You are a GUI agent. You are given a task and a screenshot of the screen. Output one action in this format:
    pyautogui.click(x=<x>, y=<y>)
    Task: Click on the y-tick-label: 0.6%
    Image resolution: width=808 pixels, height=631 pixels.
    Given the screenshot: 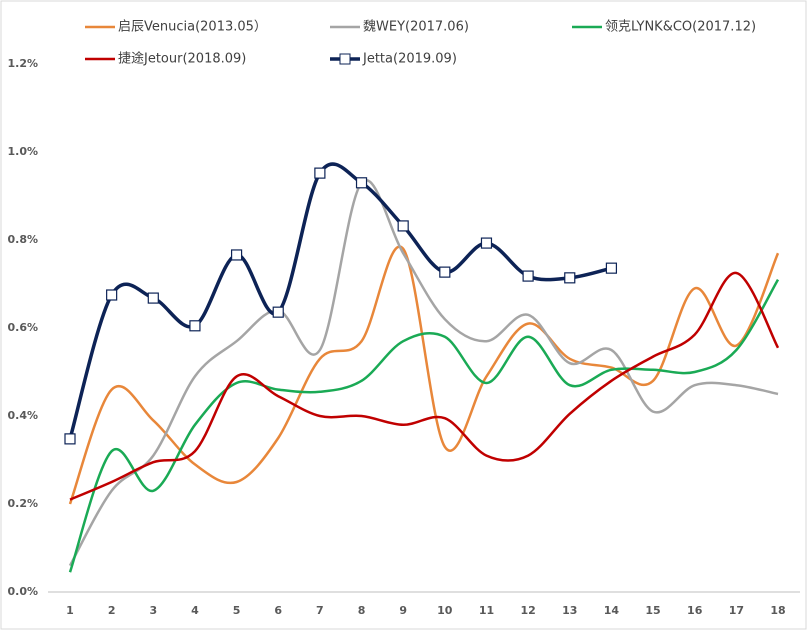 What is the action you would take?
    pyautogui.click(x=22, y=327)
    